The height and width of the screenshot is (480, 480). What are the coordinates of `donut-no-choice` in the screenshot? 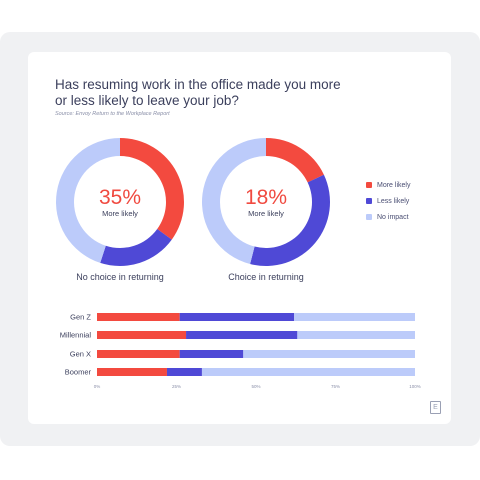 It's located at (120, 202).